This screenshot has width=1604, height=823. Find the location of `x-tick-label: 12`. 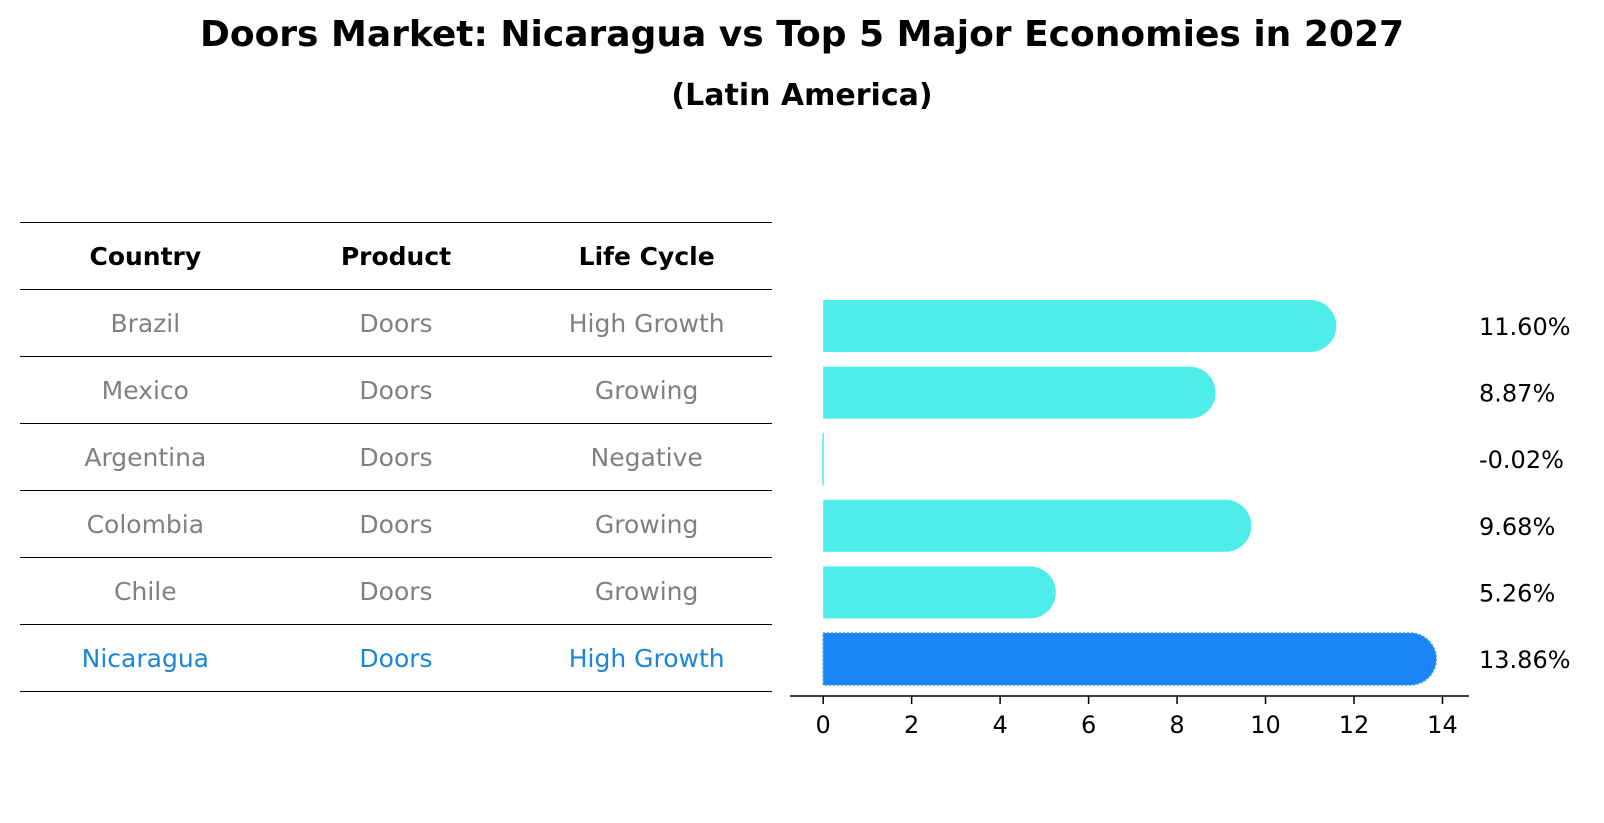

x-tick-label: 12 is located at coordinates (1354, 725).